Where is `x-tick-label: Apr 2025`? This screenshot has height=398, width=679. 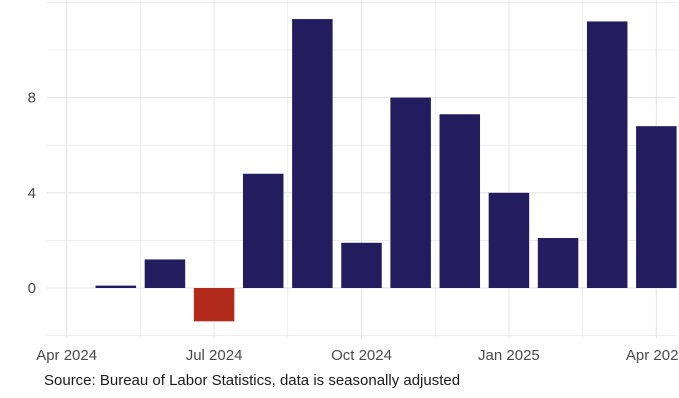
x-tick-label: Apr 2025 is located at coordinates (652, 355).